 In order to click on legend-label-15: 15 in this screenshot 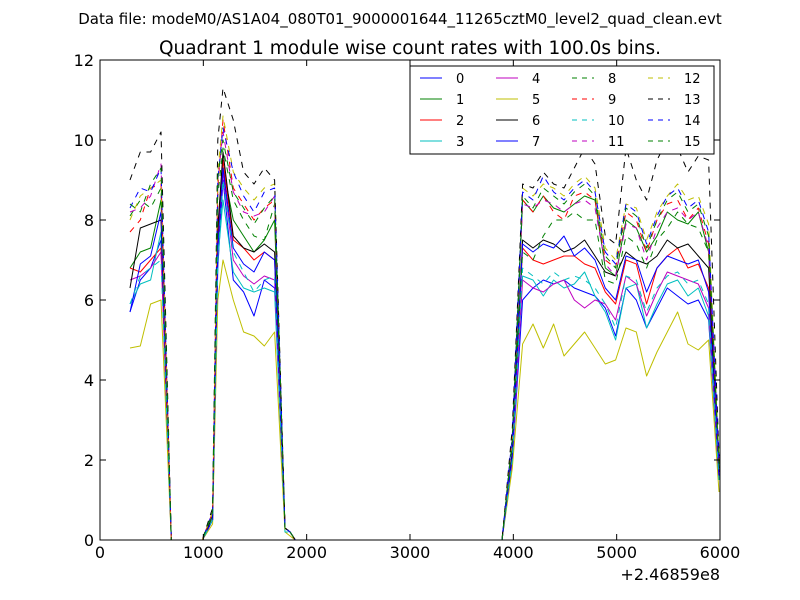, I will do `click(692, 142)`.